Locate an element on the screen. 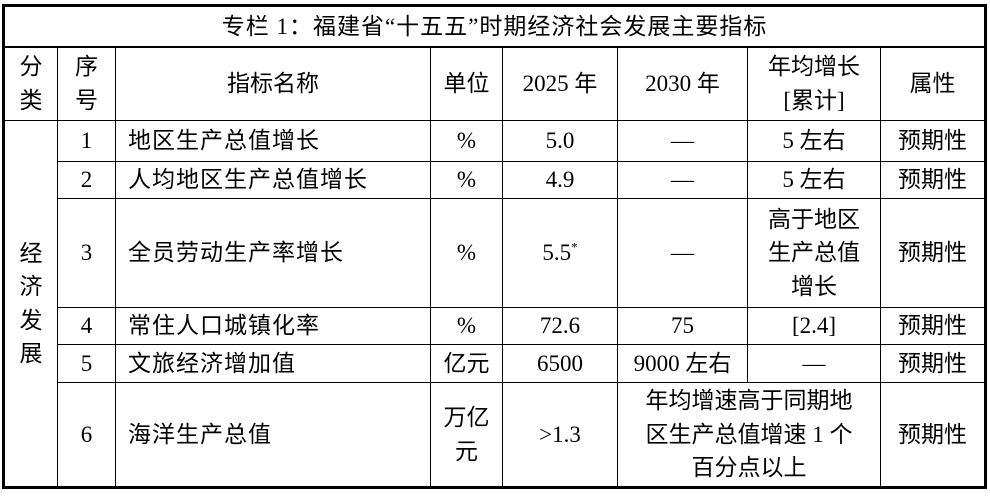 This screenshot has height=496, width=990. col-header-attribute: 属性 is located at coordinates (933, 83).